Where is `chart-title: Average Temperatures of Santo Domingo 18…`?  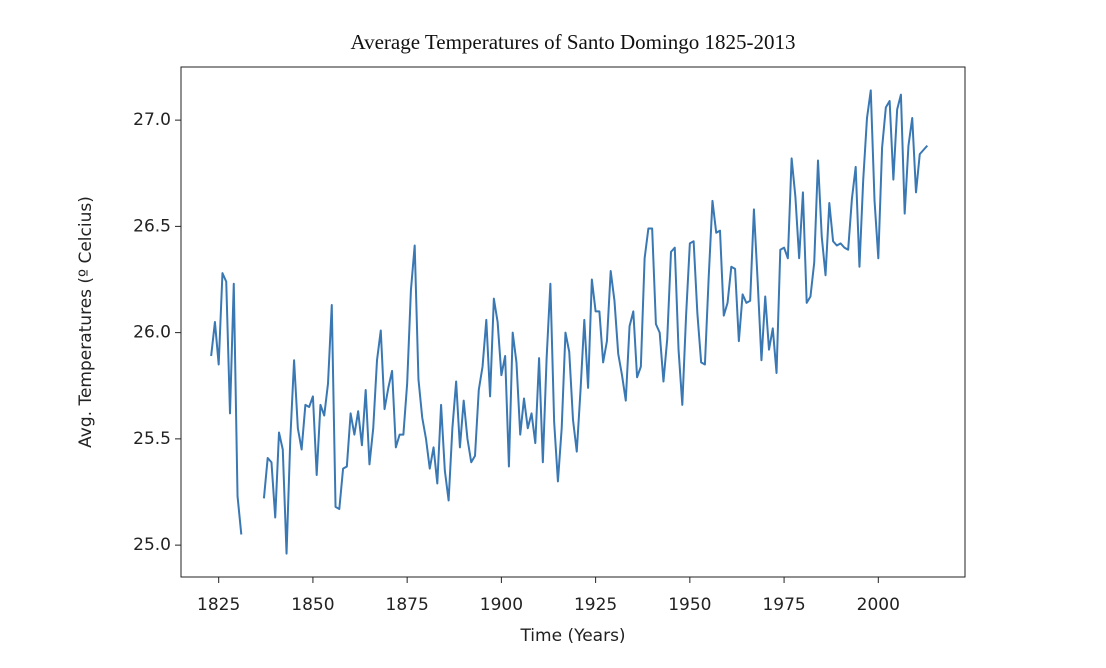 chart-title: Average Temperatures of Santo Domingo 18… is located at coordinates (572, 42).